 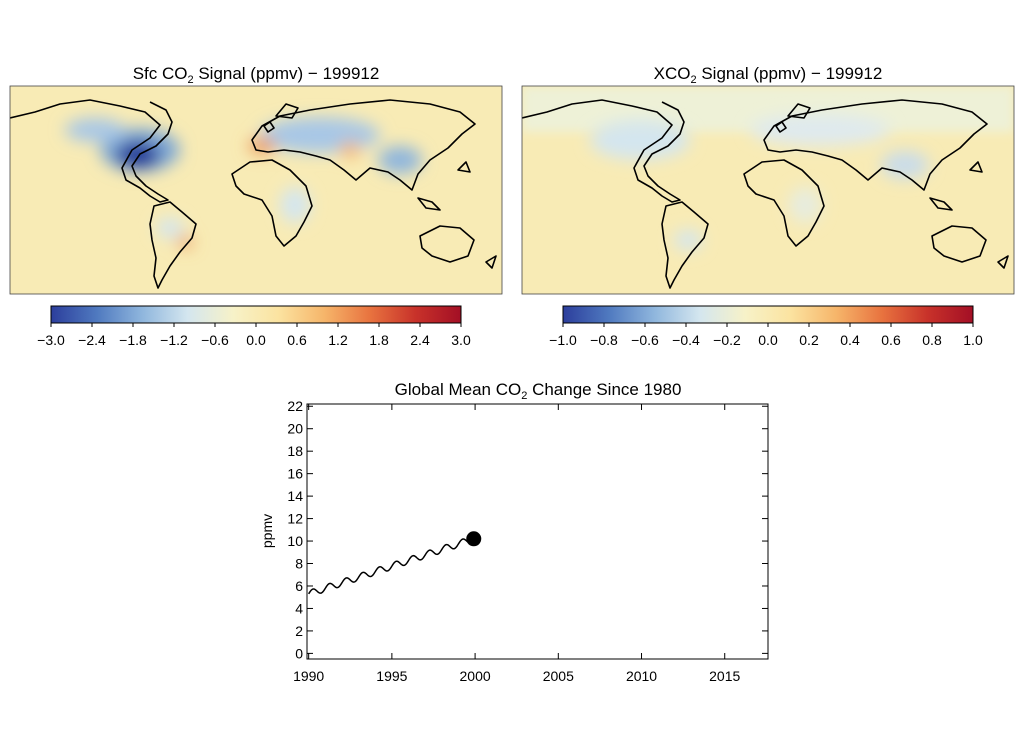 I want to click on sfc-map-field, so click(x=256, y=190).